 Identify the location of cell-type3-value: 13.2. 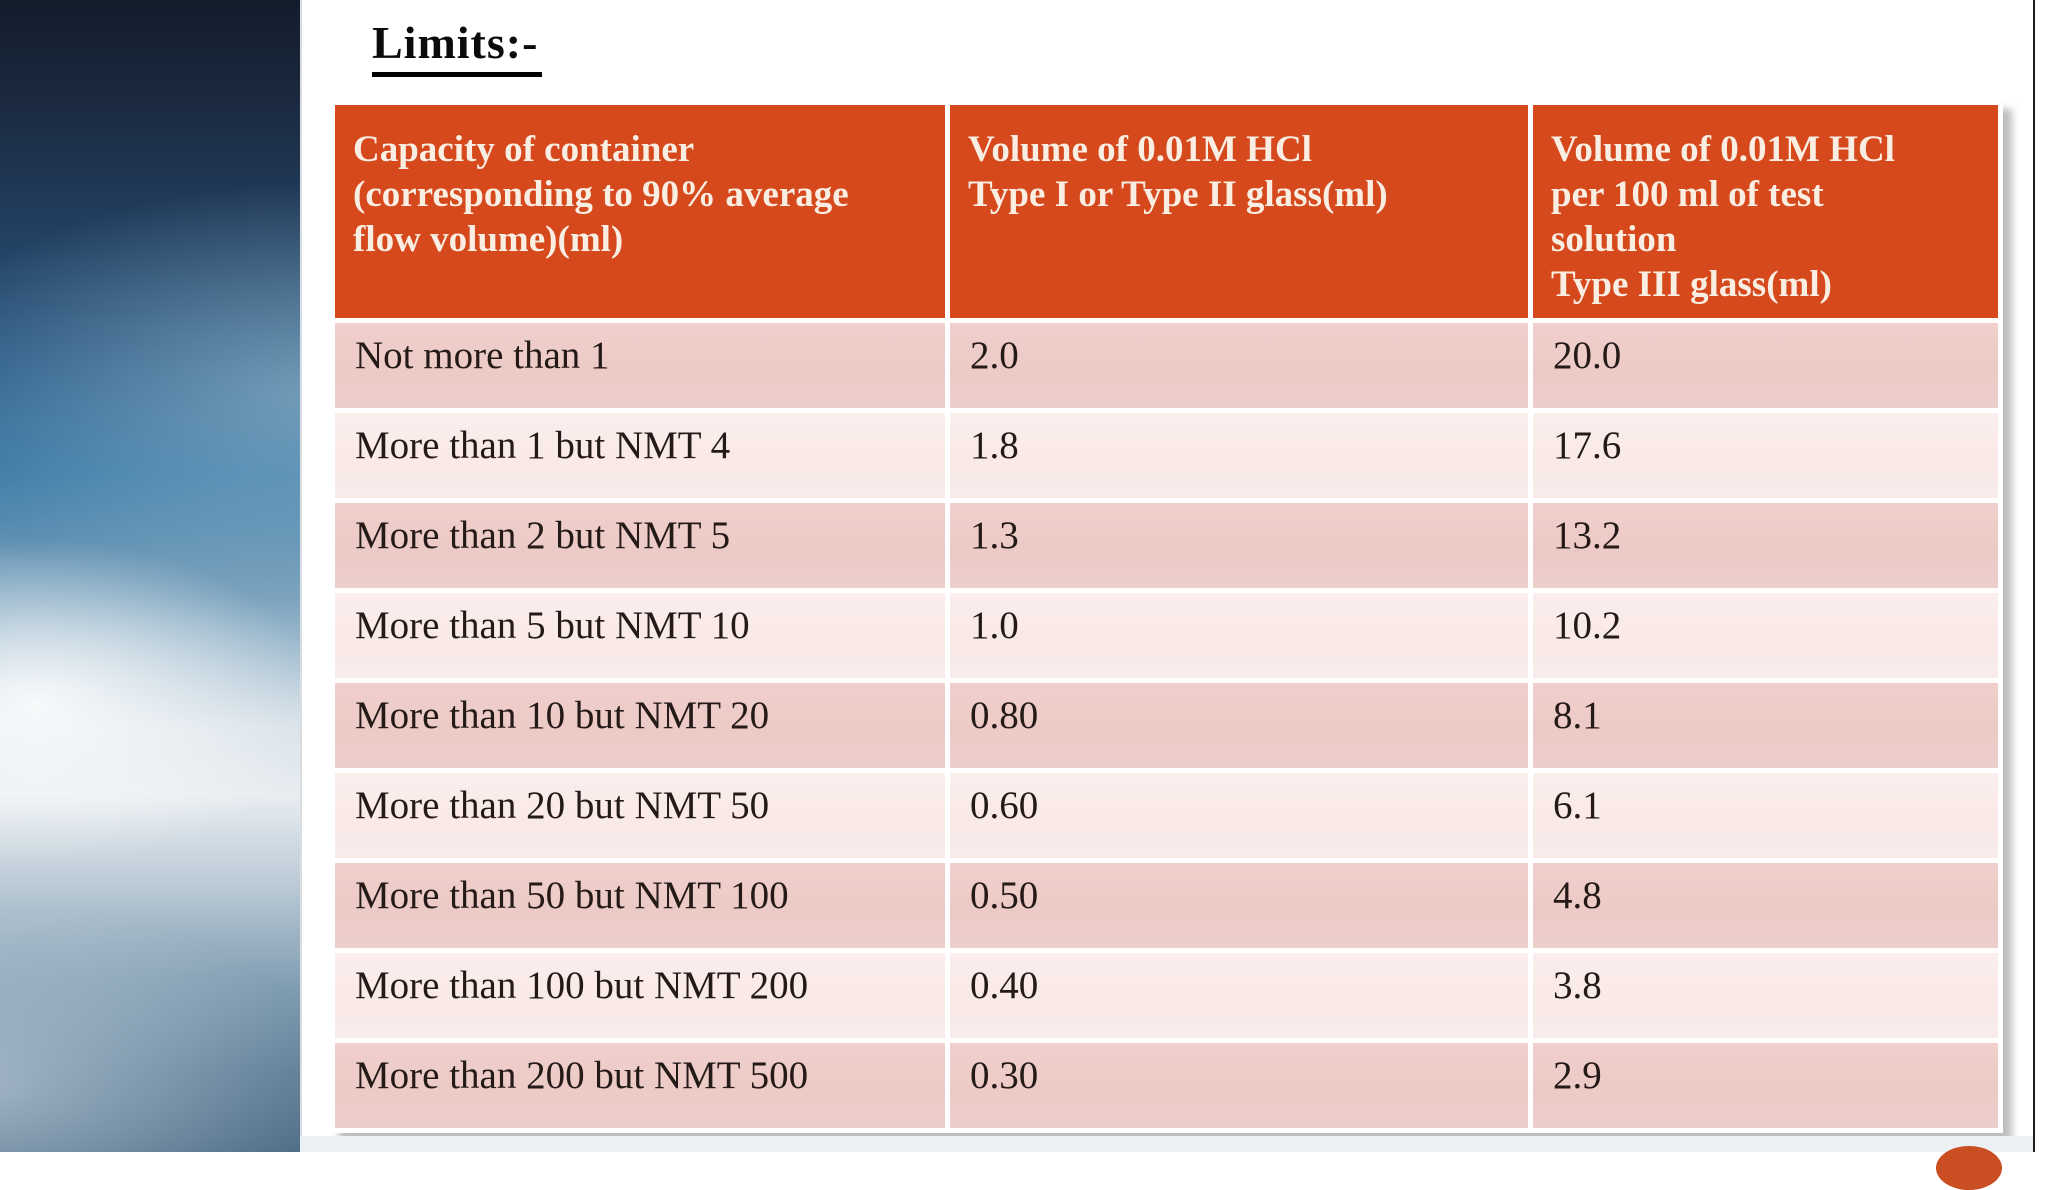
(1765, 545).